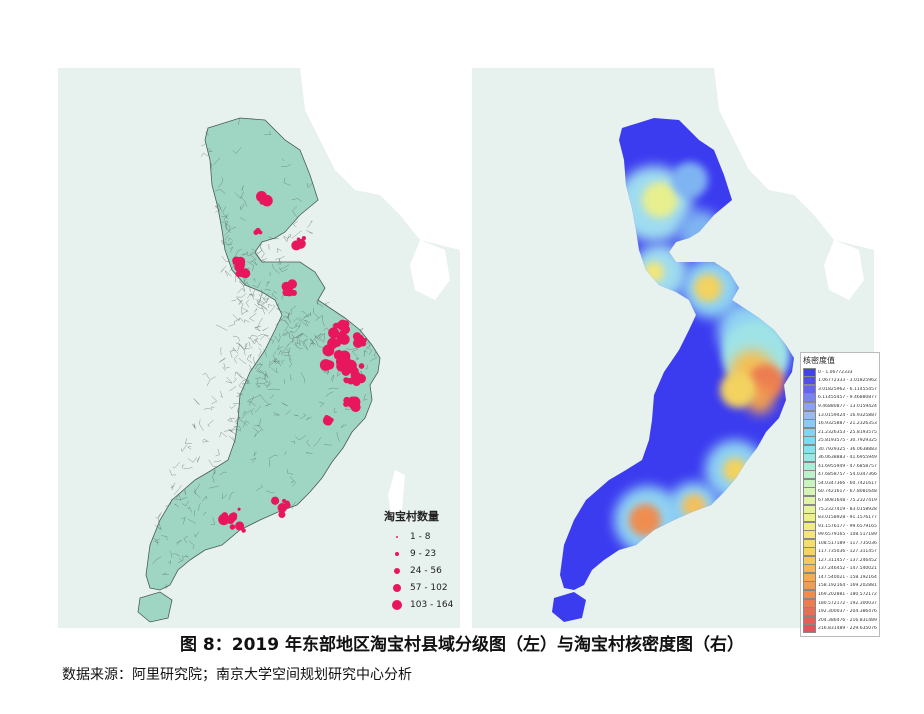  Describe the element at coordinates (660, 200) in the screenshot. I see `density-hotspot` at that location.